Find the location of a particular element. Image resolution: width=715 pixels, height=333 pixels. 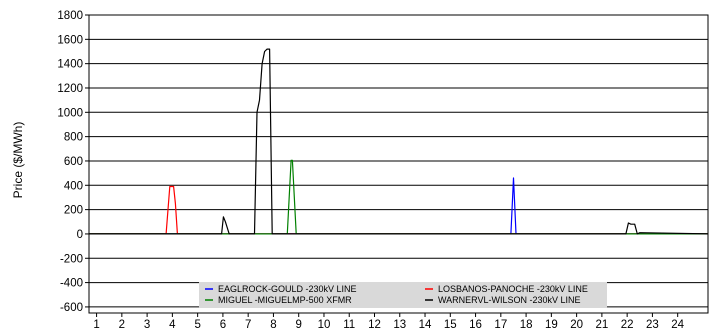

x-axis-ticks: 1 2 3 4 5 6 7 8 9 10 11 12 13 14 15 16 17 18 19 20 21 22 23 24 is located at coordinates (389, 322).